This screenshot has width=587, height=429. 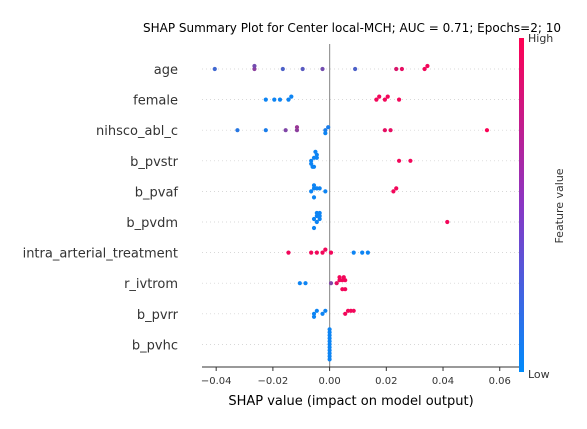 What do you see at coordinates (100, 254) in the screenshot?
I see `feature-label: intra_arterial_treatment` at bounding box center [100, 254].